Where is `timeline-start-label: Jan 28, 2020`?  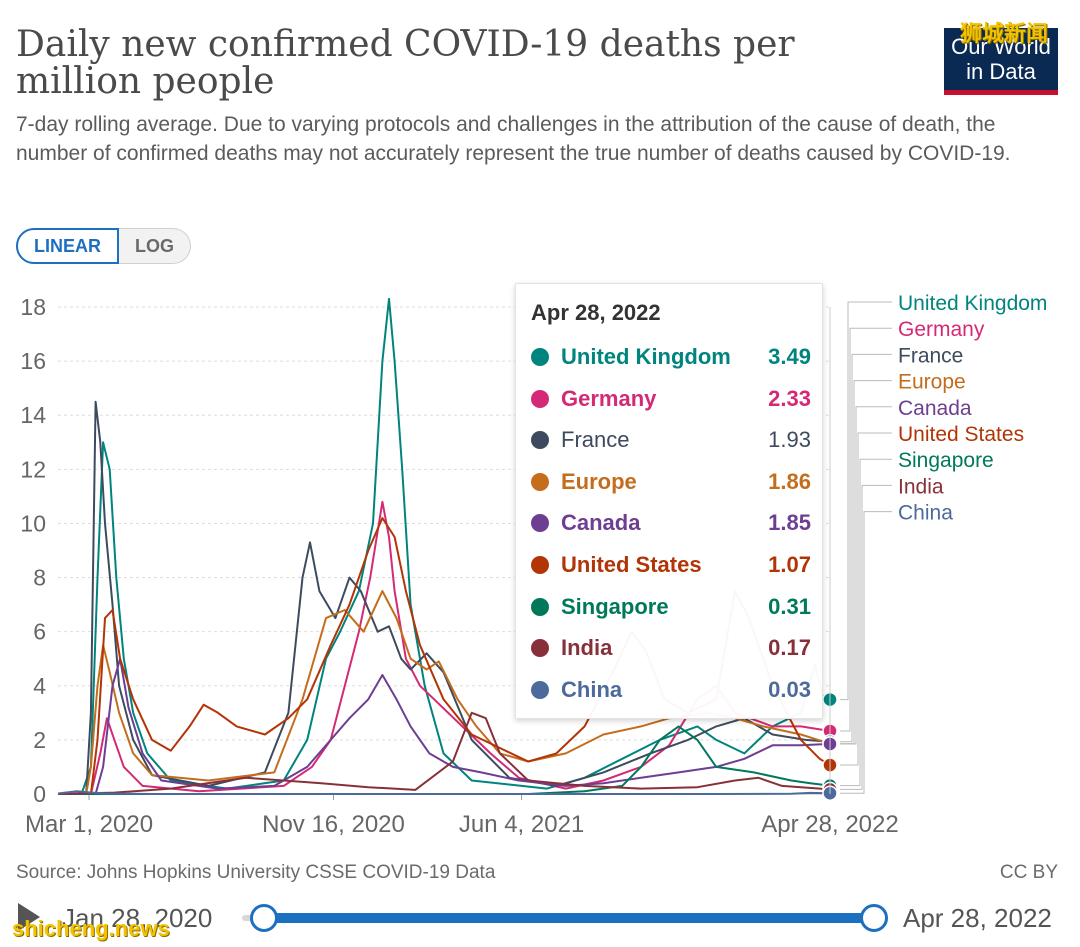 timeline-start-label: Jan 28, 2020 is located at coordinates (137, 918).